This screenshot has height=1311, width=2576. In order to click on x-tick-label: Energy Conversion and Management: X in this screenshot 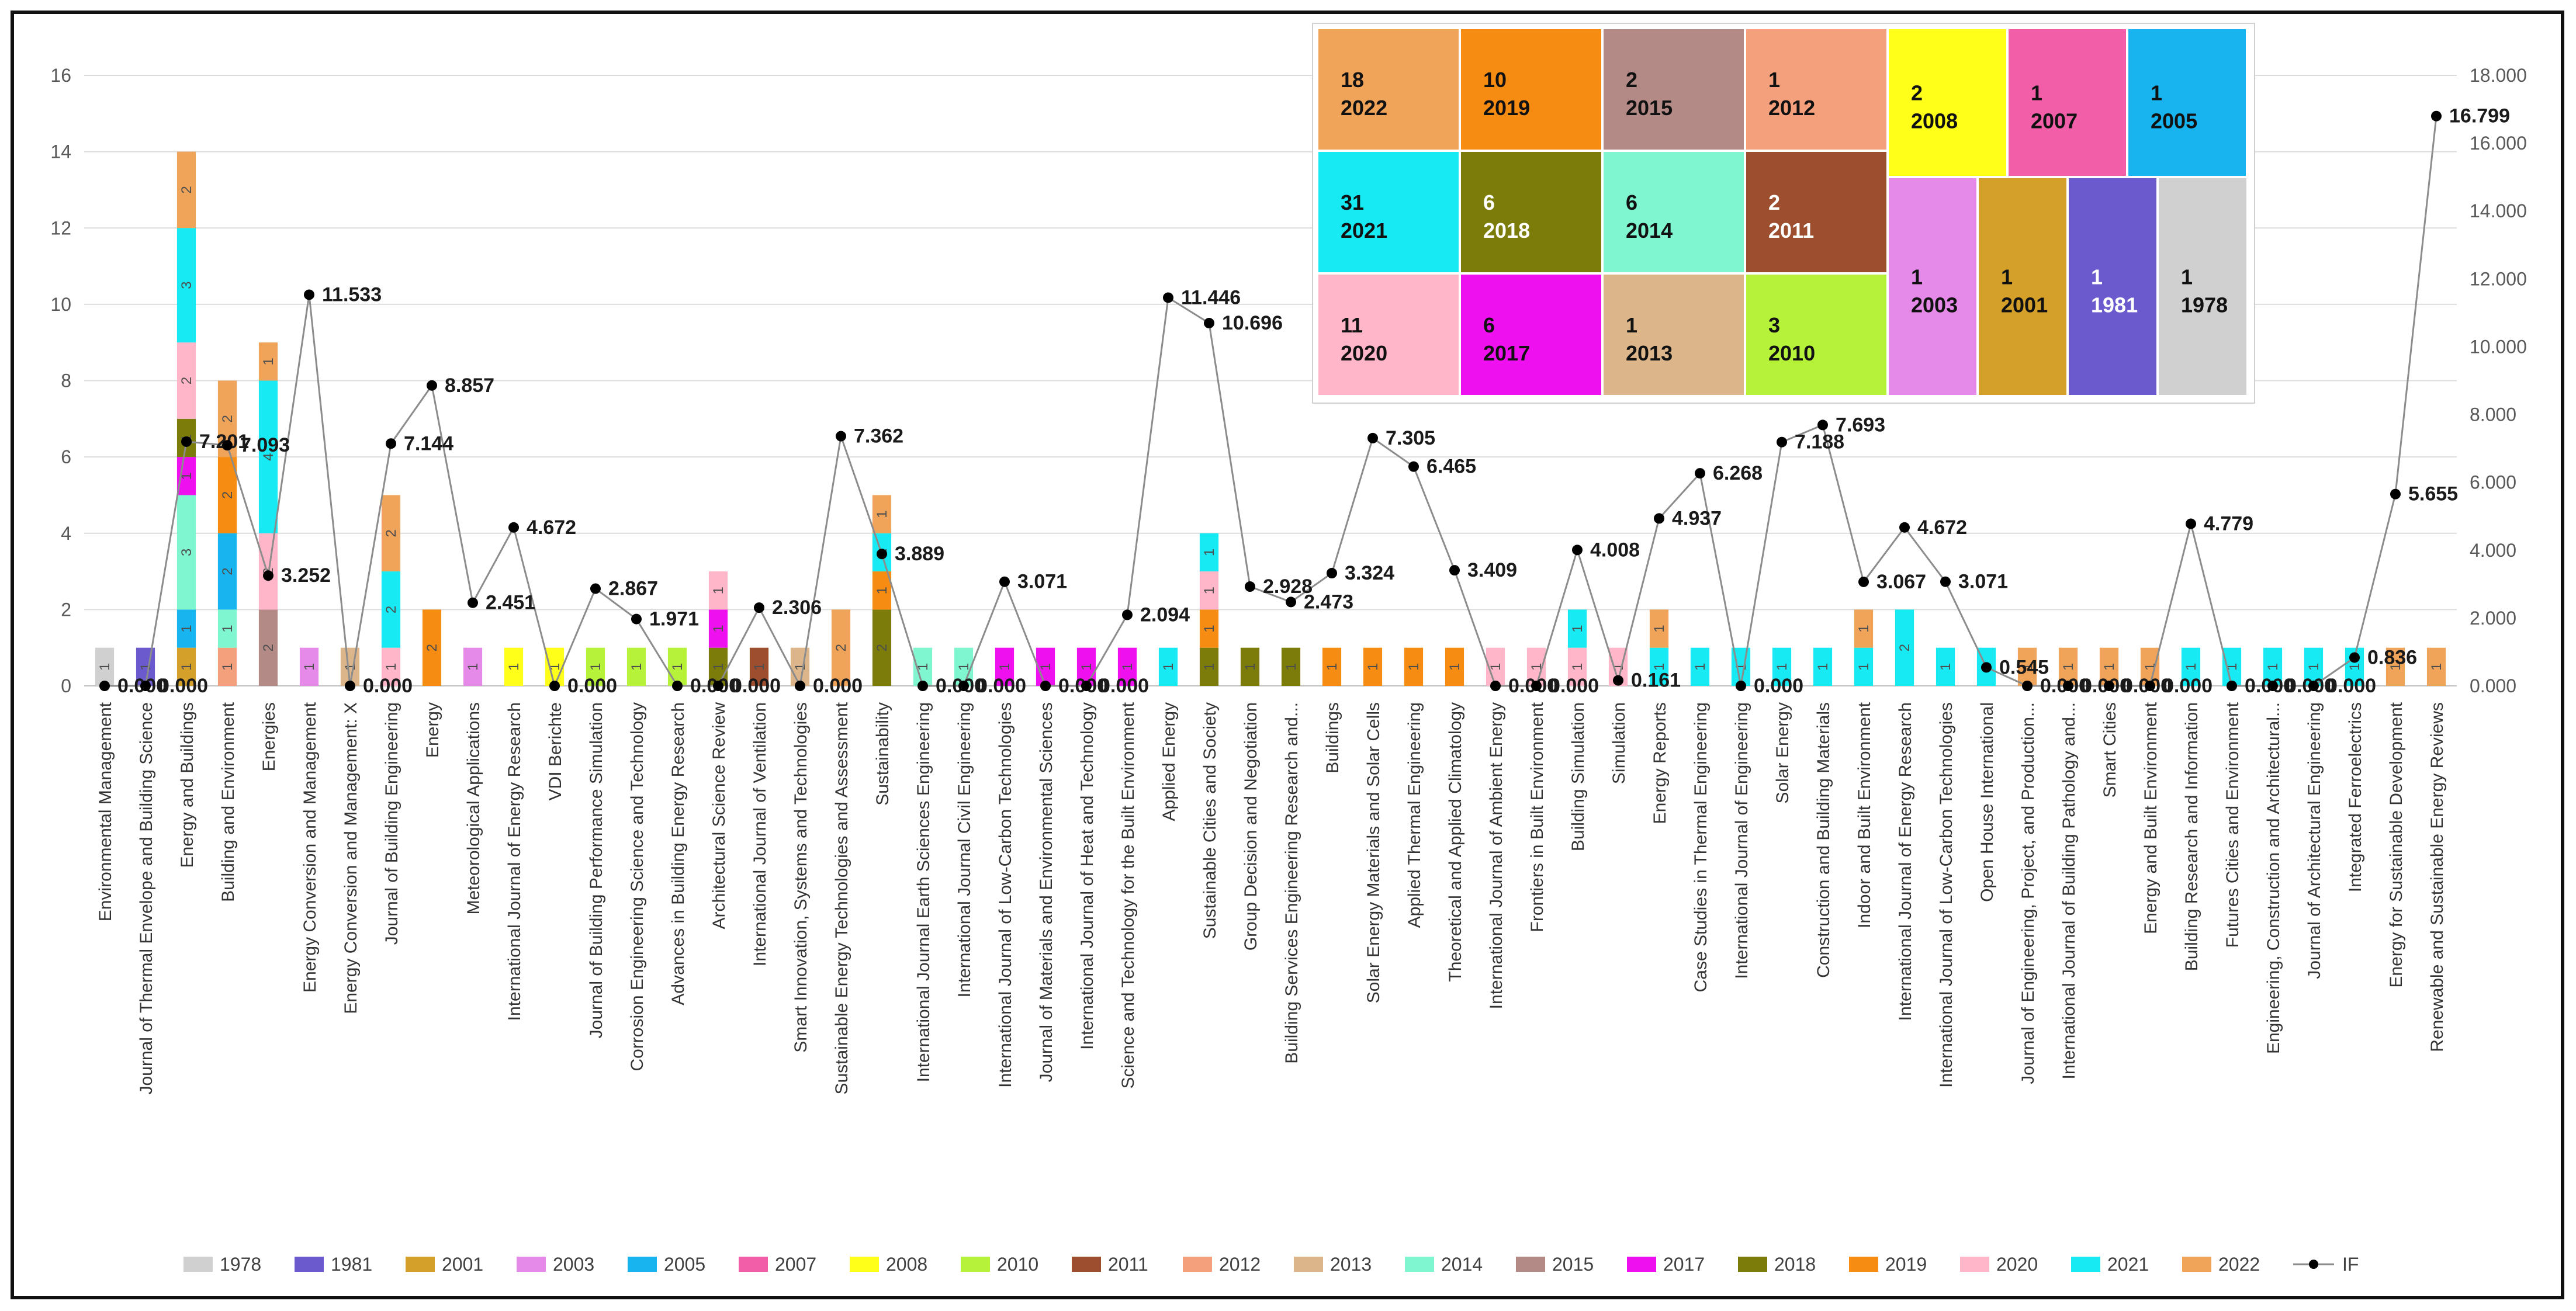, I will do `click(351, 858)`.